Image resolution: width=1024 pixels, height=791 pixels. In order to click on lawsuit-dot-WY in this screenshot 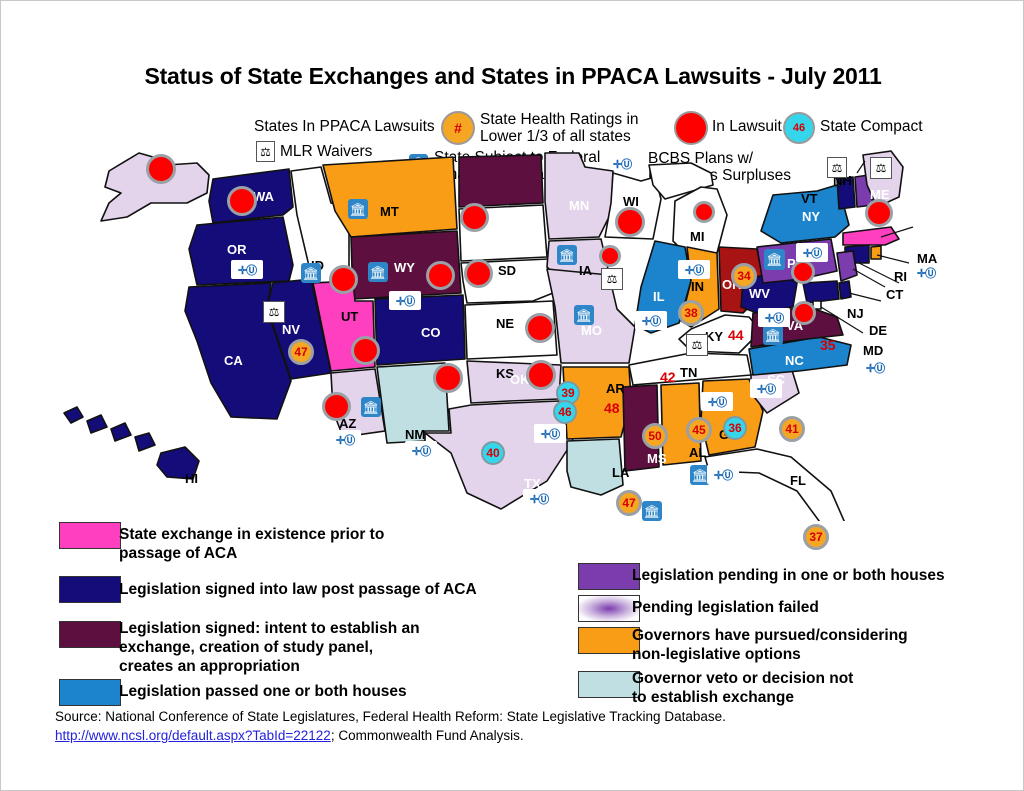, I will do `click(440, 275)`.